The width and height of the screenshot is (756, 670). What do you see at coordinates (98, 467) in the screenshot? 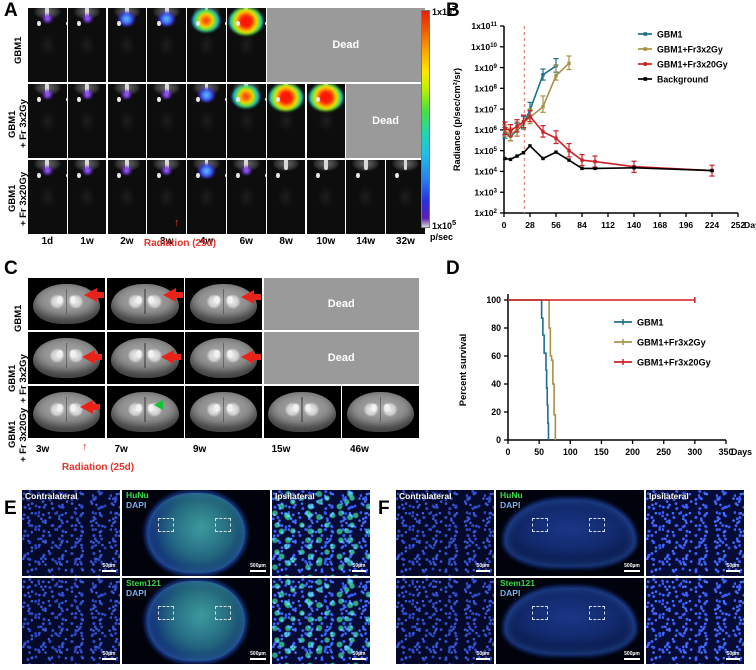
I see `panel-c-radiation-label: Radiation (25d)` at bounding box center [98, 467].